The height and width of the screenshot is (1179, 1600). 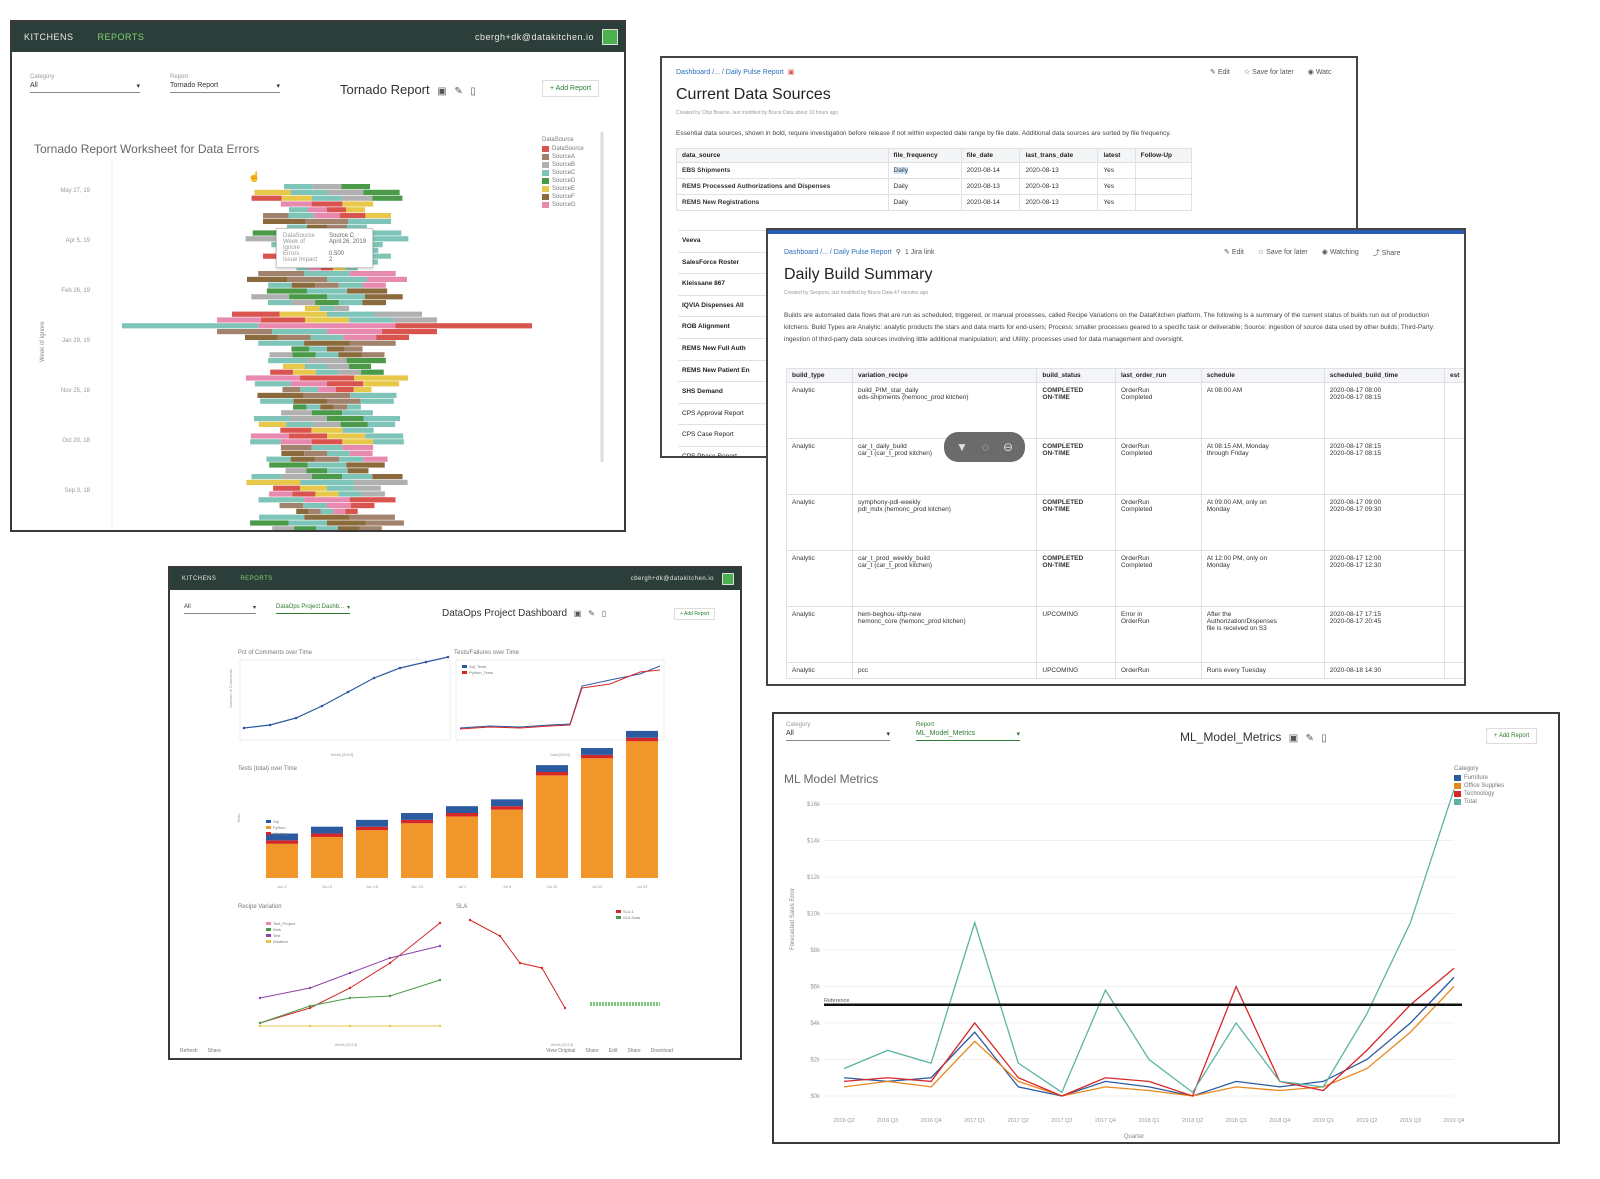 What do you see at coordinates (944, 375) in the screenshot?
I see `column-header: variation_recipe` at bounding box center [944, 375].